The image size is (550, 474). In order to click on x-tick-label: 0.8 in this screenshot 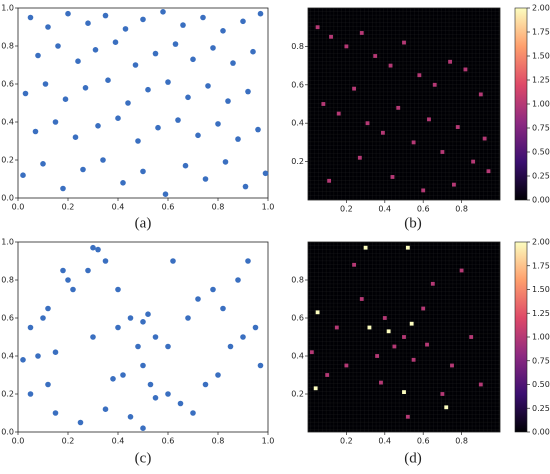, I will do `click(218, 207)`.